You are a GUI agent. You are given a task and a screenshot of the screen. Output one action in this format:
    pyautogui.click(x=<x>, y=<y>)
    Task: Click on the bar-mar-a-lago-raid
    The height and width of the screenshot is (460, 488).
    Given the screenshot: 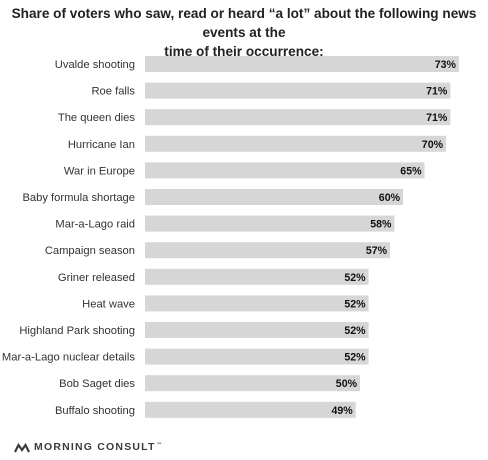 What is the action you would take?
    pyautogui.click(x=270, y=223)
    